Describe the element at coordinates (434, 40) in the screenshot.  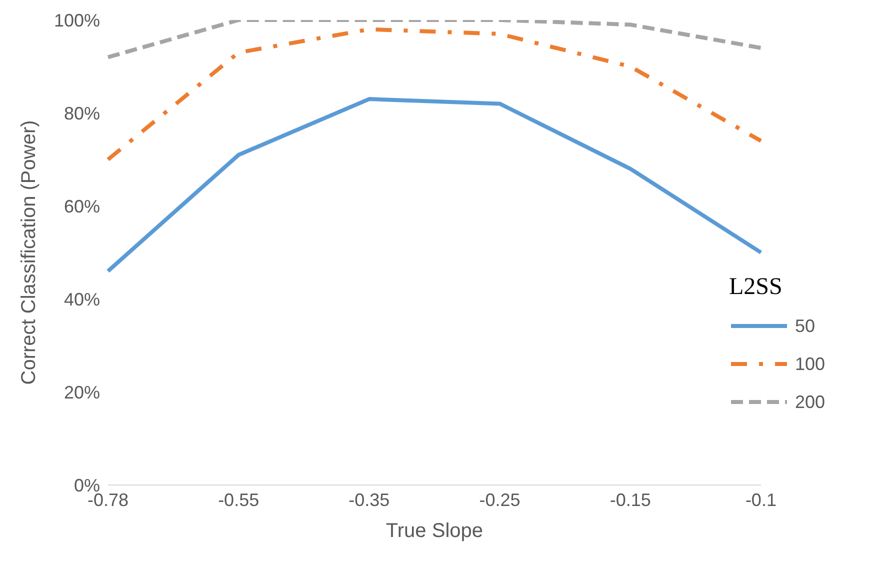
I see `line-series` at that location.